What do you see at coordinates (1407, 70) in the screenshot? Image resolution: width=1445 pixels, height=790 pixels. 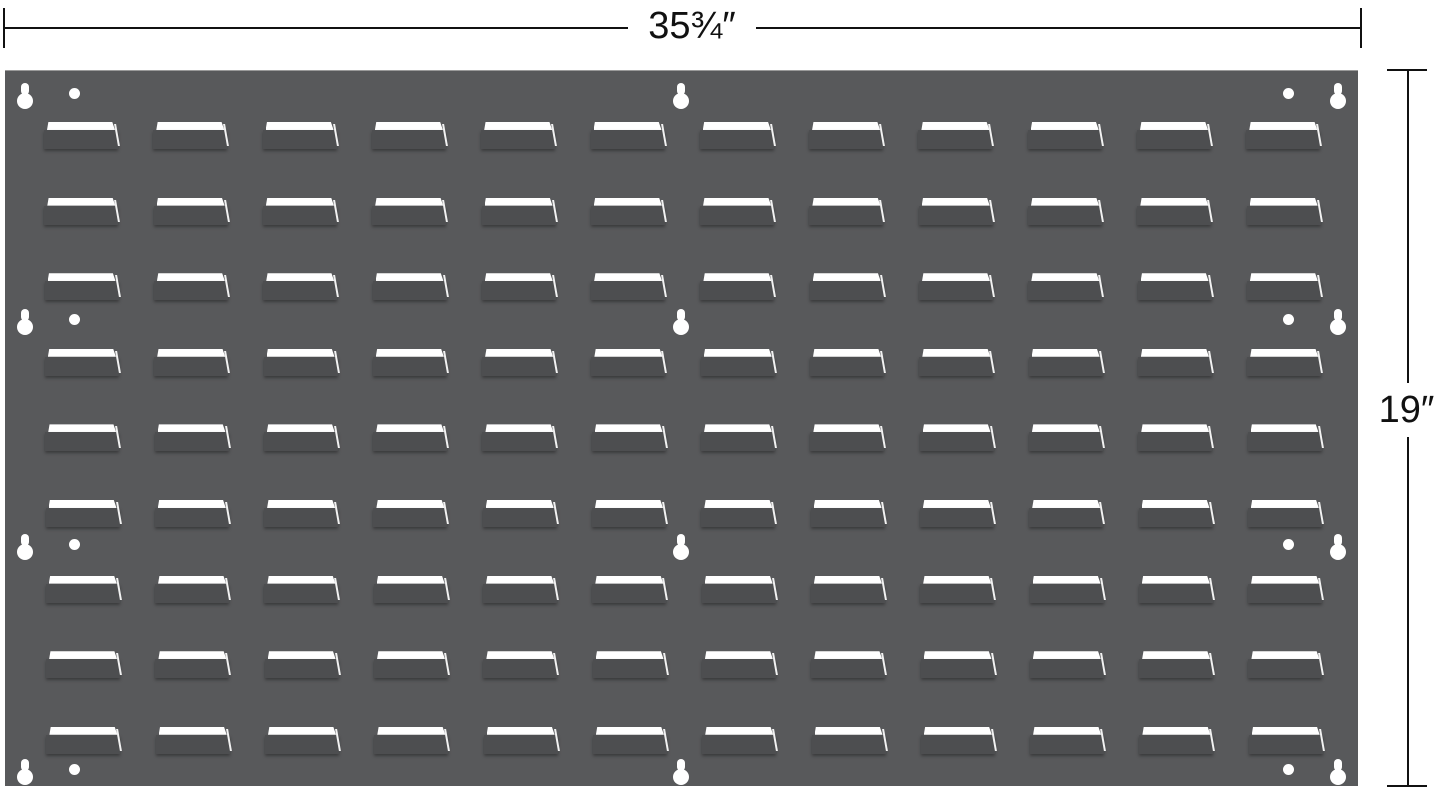 I see `height-dimension-cap-top` at bounding box center [1407, 70].